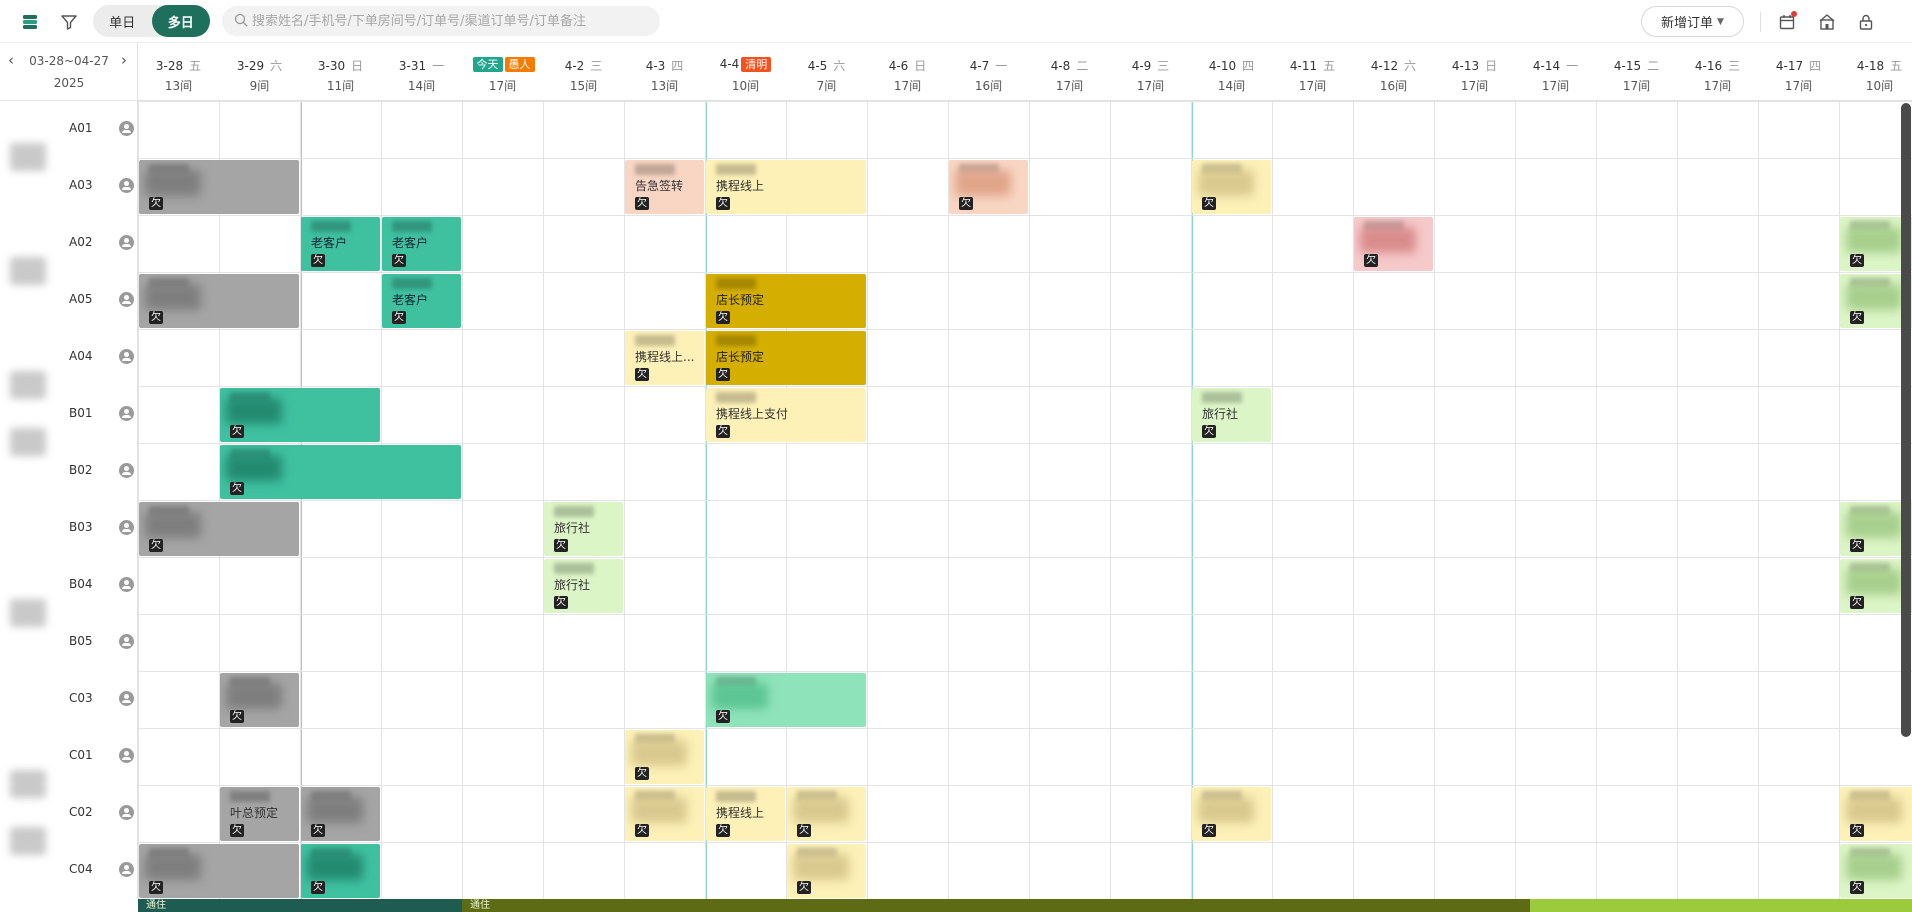 This screenshot has width=1912, height=912. What do you see at coordinates (178, 72) in the screenshot?
I see `day-header: 3-28 五 13间` at bounding box center [178, 72].